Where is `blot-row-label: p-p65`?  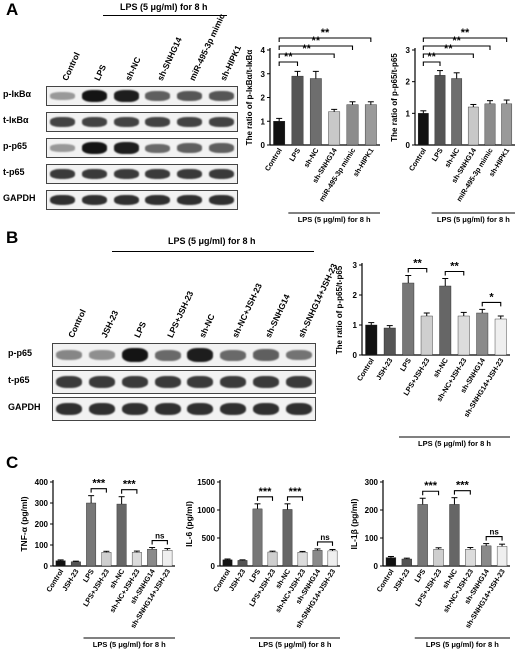 blot-row-label: p-p65 is located at coordinates (15, 146).